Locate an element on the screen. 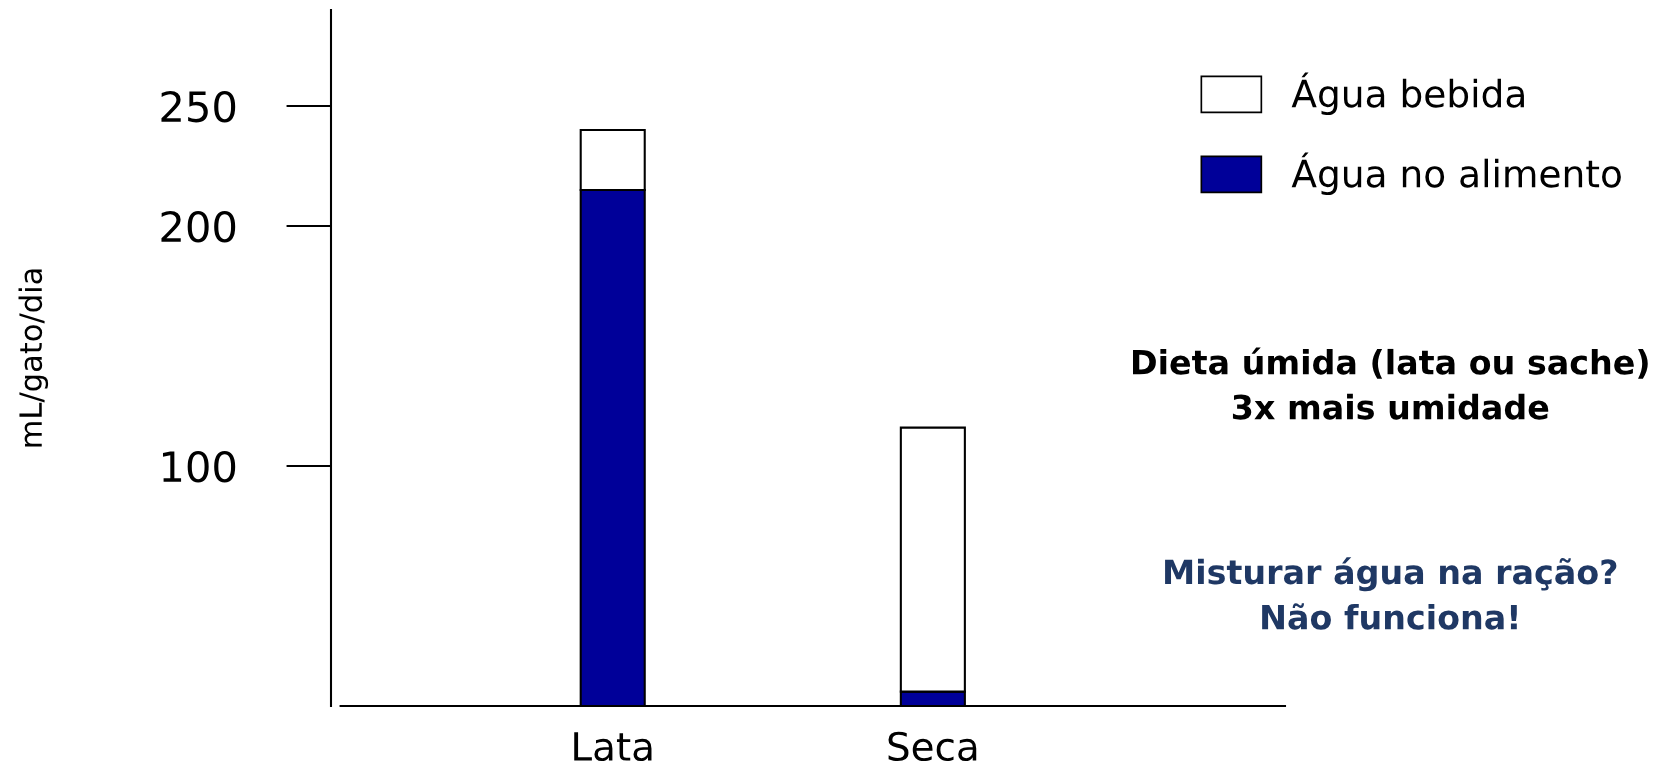 The image size is (1665, 775). legend-label: Água no alimento is located at coordinates (1456, 173).